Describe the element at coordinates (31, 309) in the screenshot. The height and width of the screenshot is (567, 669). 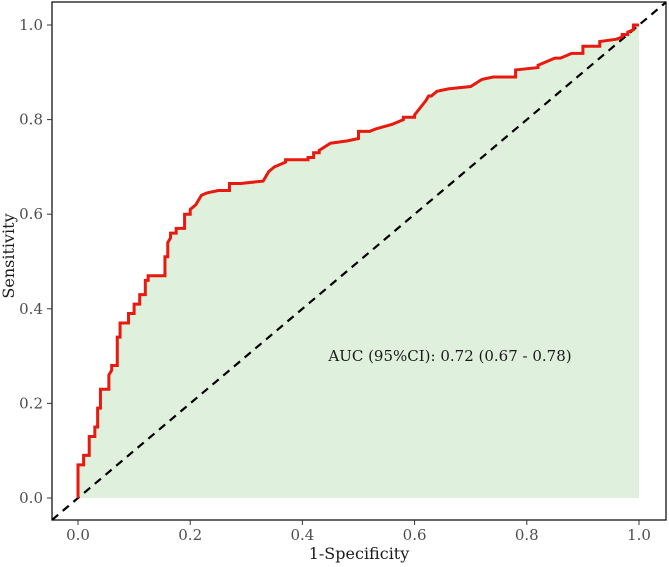
I see `y-tick-label: 0.4` at that location.